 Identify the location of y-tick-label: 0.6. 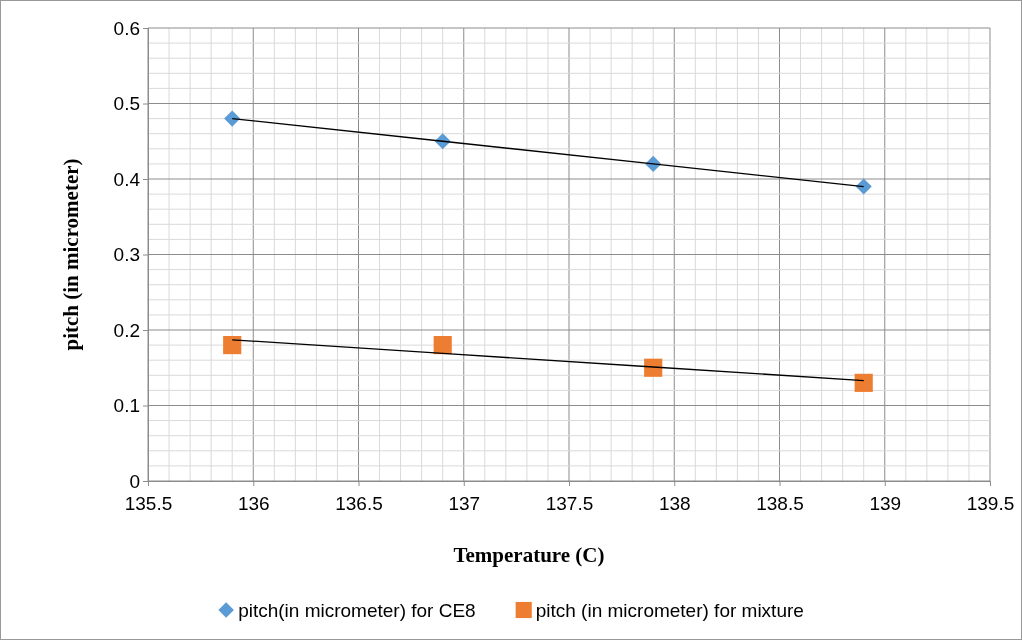
(126, 28).